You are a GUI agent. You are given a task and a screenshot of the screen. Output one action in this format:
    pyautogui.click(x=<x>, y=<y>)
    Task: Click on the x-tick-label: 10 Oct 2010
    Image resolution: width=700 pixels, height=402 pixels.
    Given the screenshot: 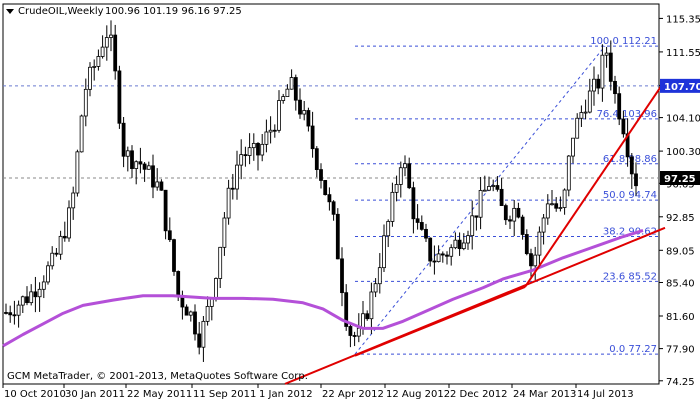 What is the action you would take?
    pyautogui.click(x=35, y=394)
    